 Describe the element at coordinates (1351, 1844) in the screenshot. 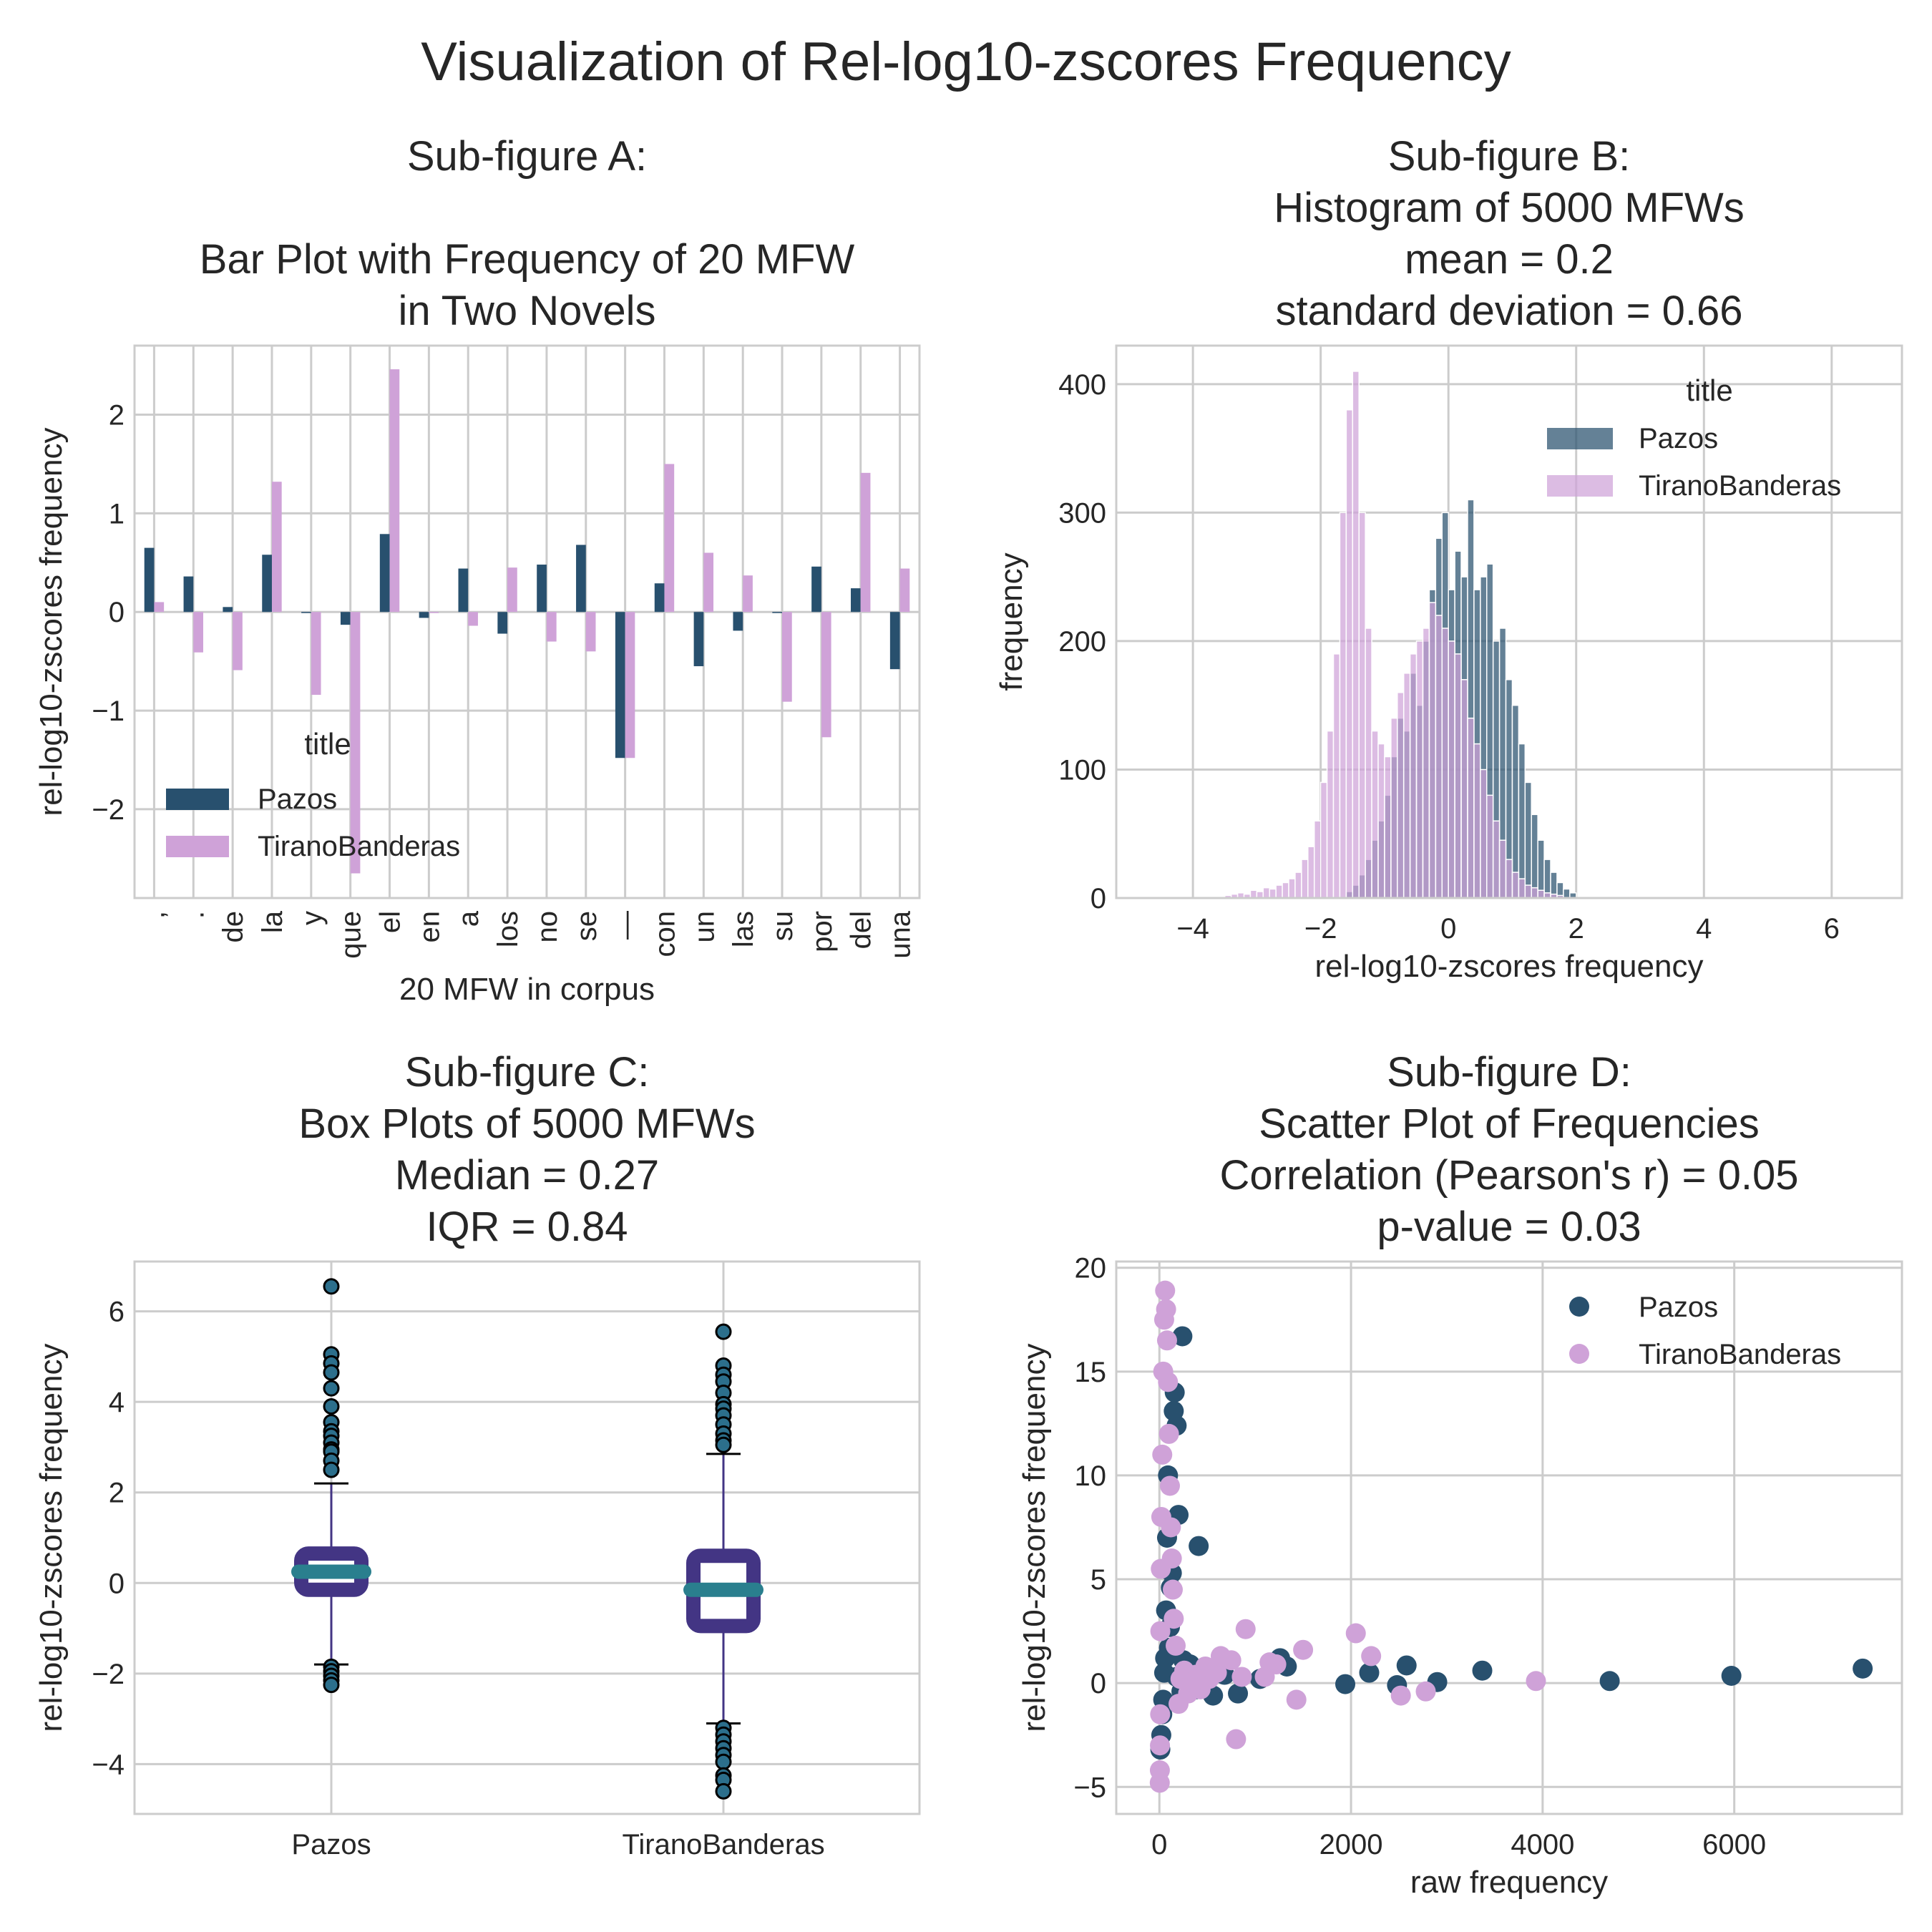

I see `subfigure-d-xtick-label: 2000` at that location.